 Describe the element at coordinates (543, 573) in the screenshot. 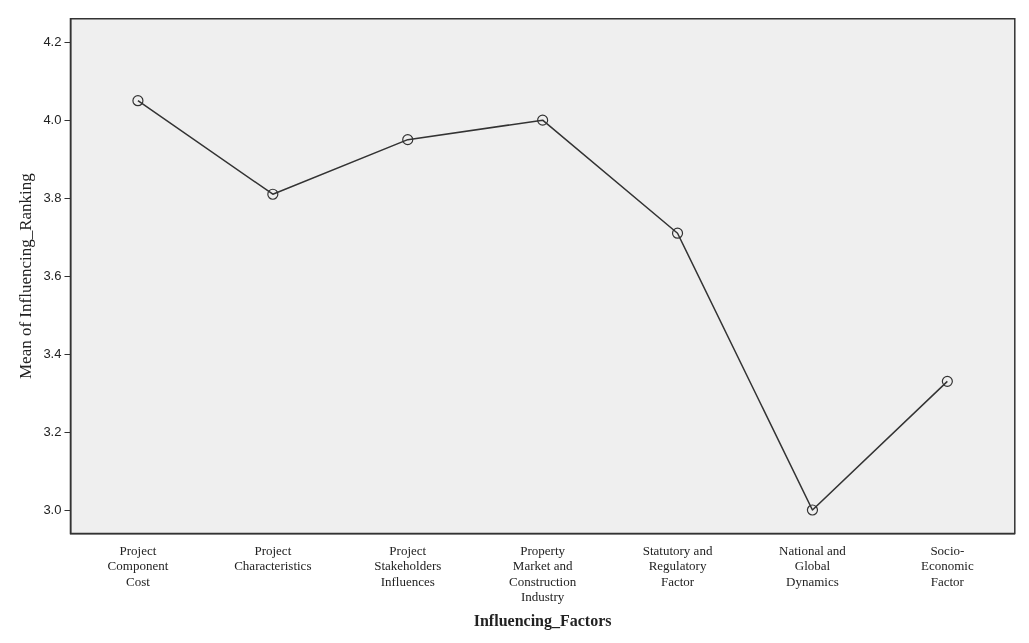

I see `x-tick-label: Property Market and Construction Industry` at that location.